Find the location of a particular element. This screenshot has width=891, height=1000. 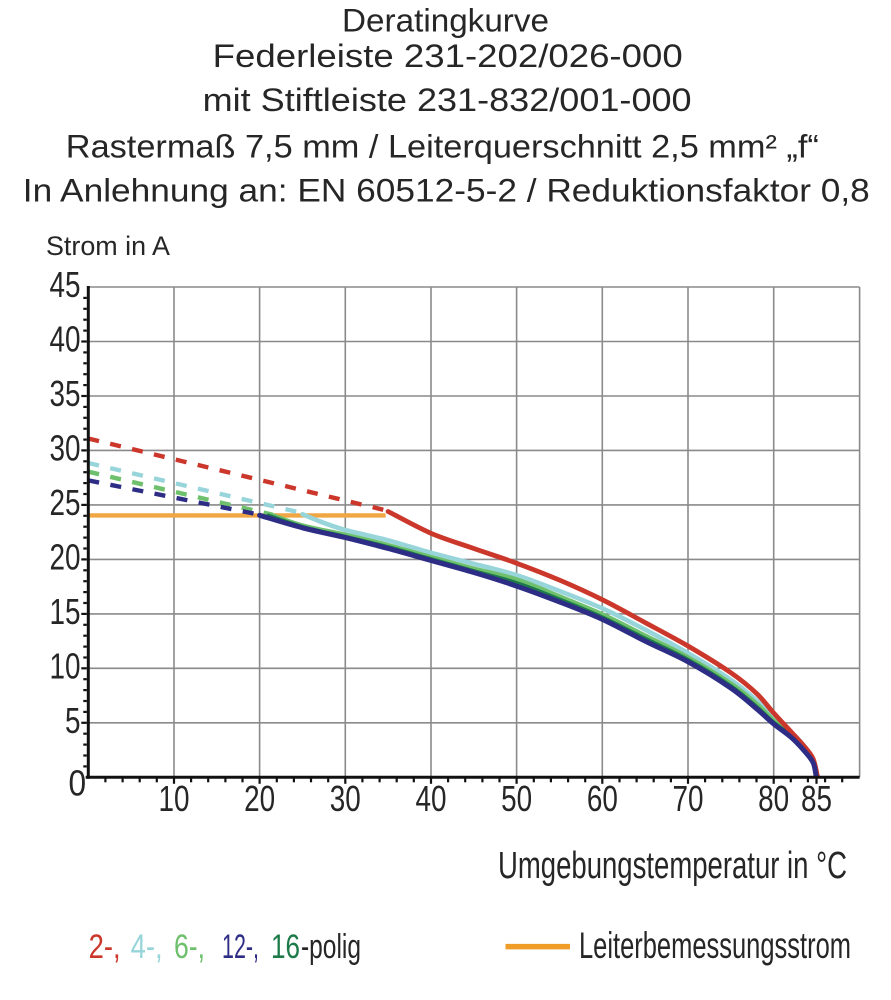

svg-text: 70 is located at coordinates (687, 798).